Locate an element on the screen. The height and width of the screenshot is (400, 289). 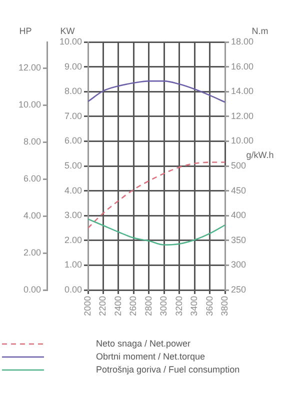
y-axis-title: N.m is located at coordinates (260, 31).